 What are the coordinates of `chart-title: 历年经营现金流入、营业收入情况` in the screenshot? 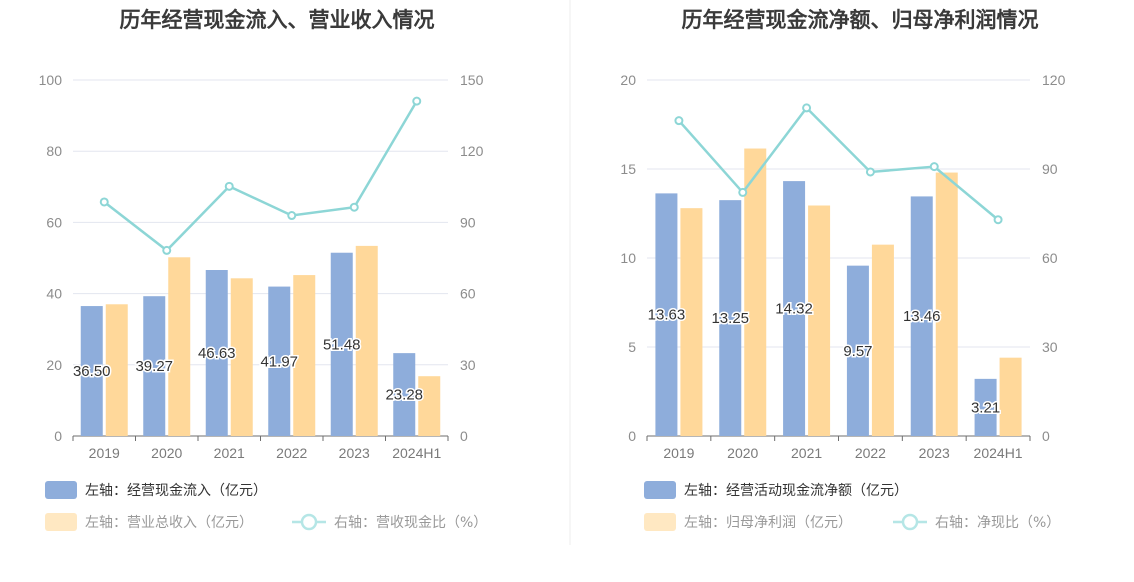 It's located at (277, 20).